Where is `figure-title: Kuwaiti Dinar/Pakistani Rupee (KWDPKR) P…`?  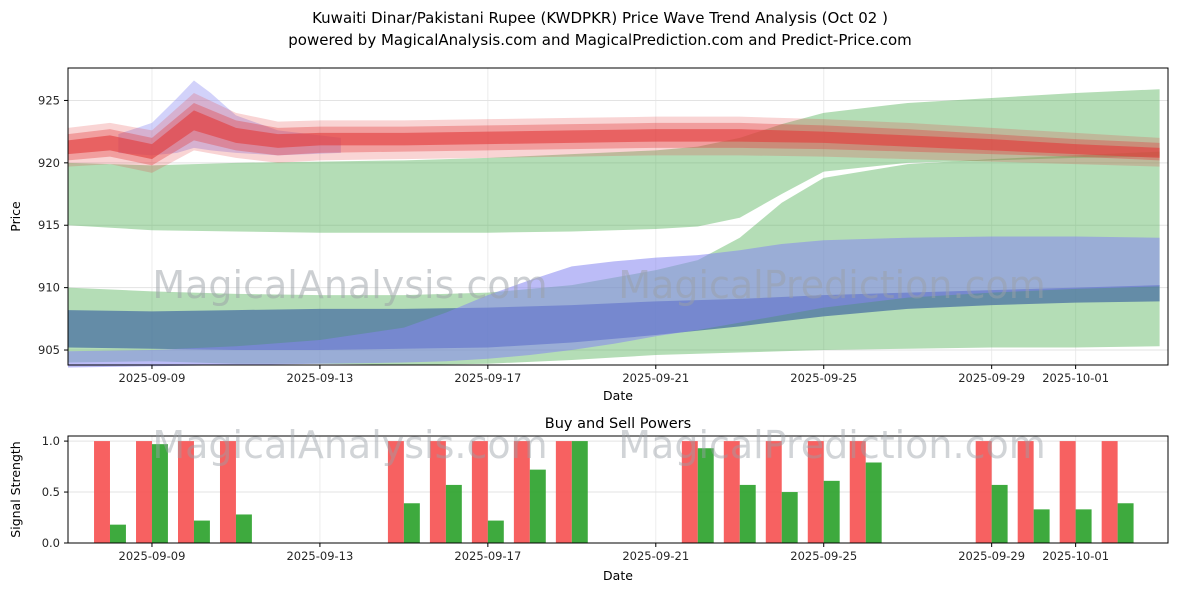 figure-title: Kuwaiti Dinar/Pakistani Rupee (KWDPKR) P… is located at coordinates (600, 30).